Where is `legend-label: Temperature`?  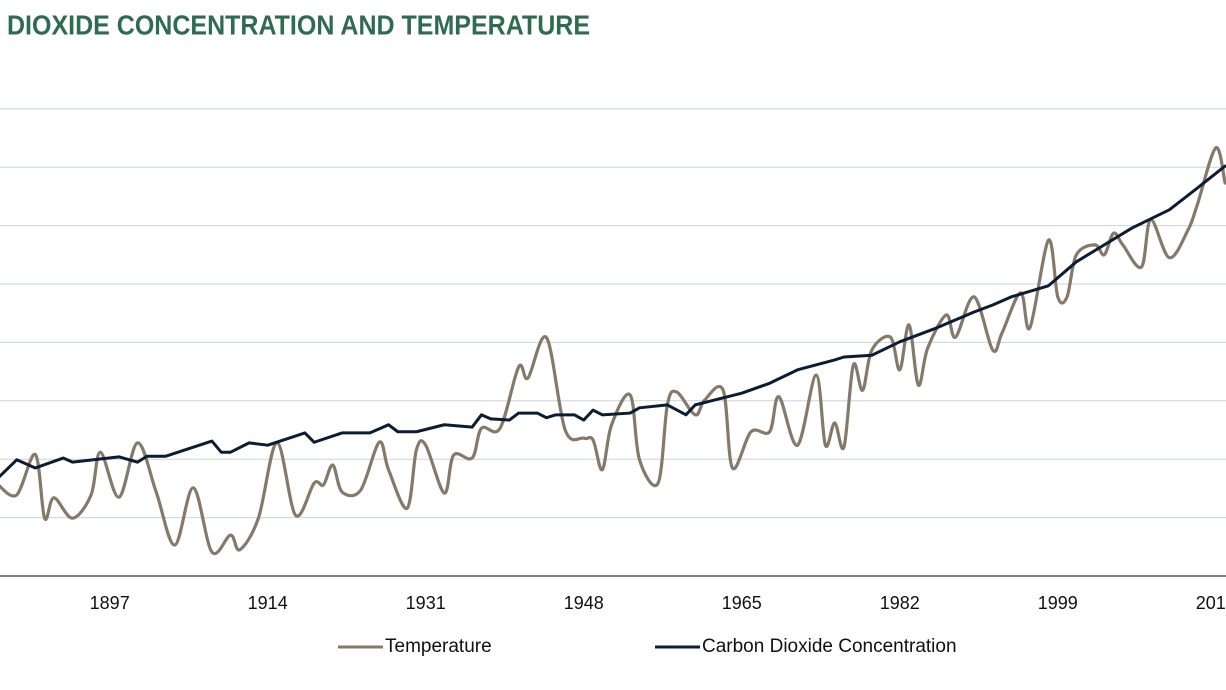
legend-label: Temperature is located at coordinates (438, 646).